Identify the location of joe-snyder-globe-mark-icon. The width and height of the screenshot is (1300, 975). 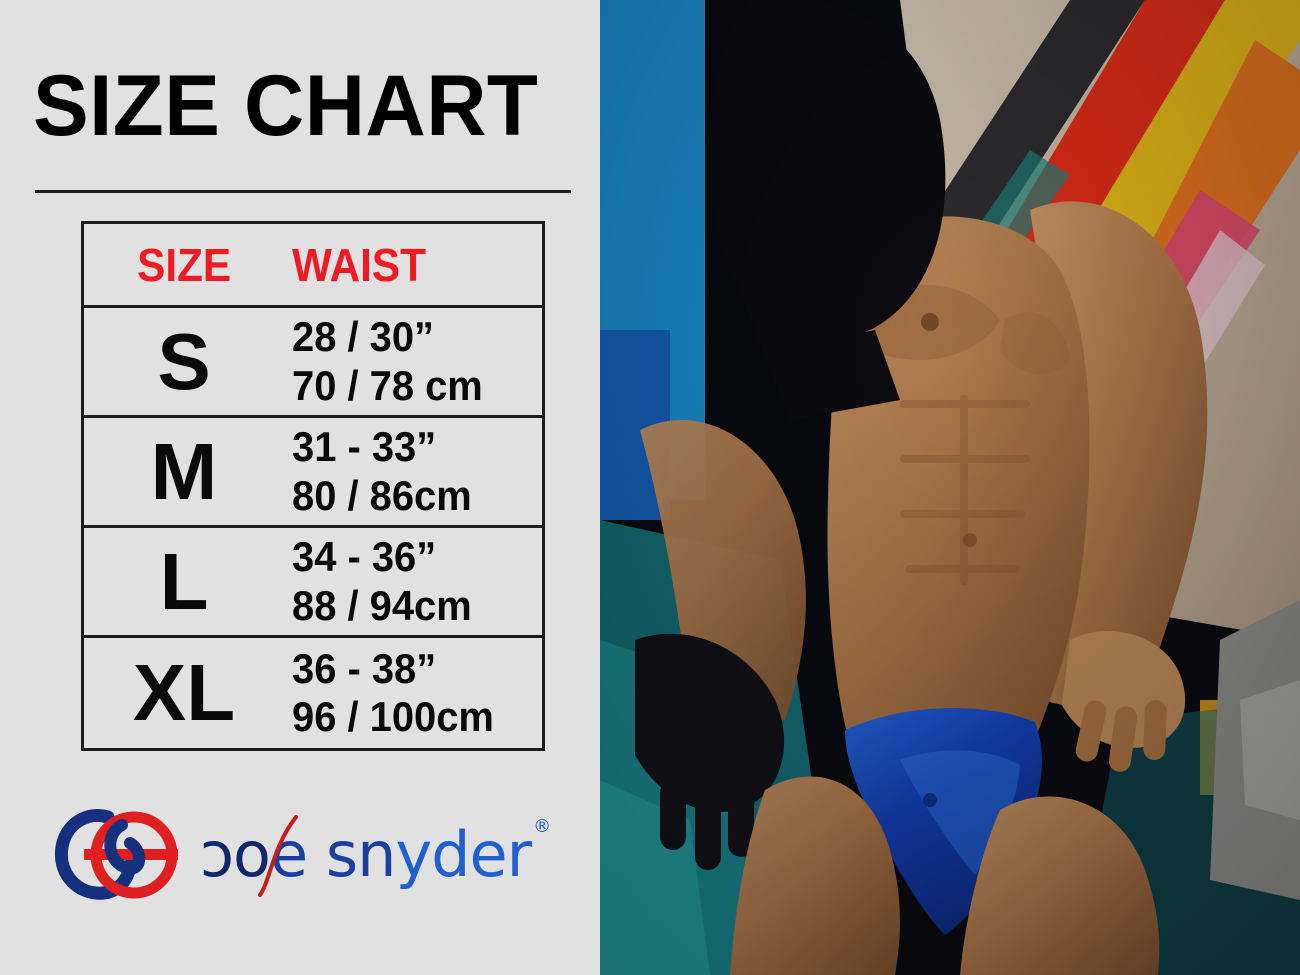
(121, 855).